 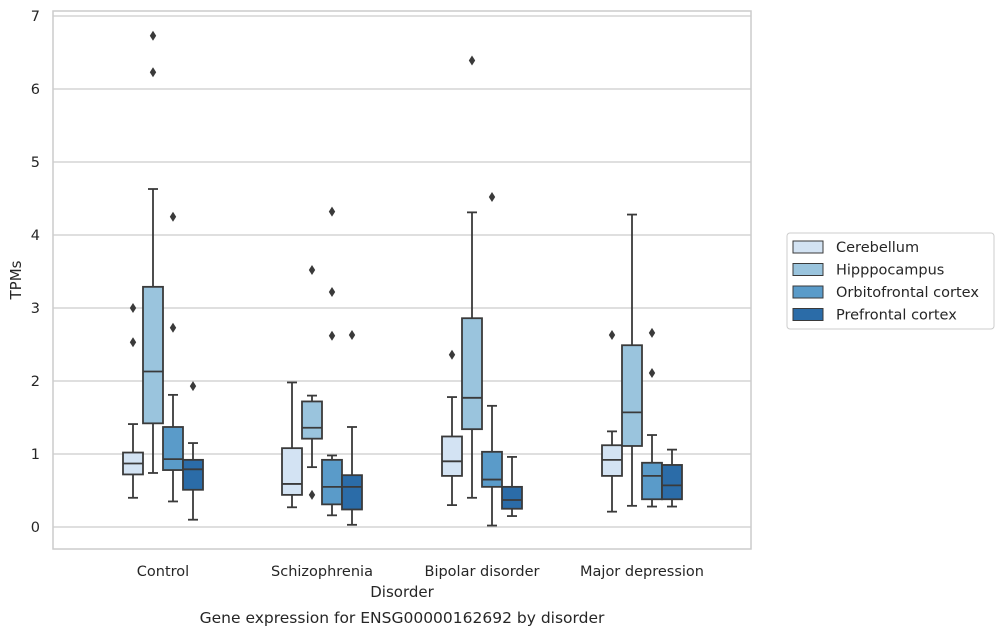 I want to click on y-tick-label: 4, so click(x=35, y=236).